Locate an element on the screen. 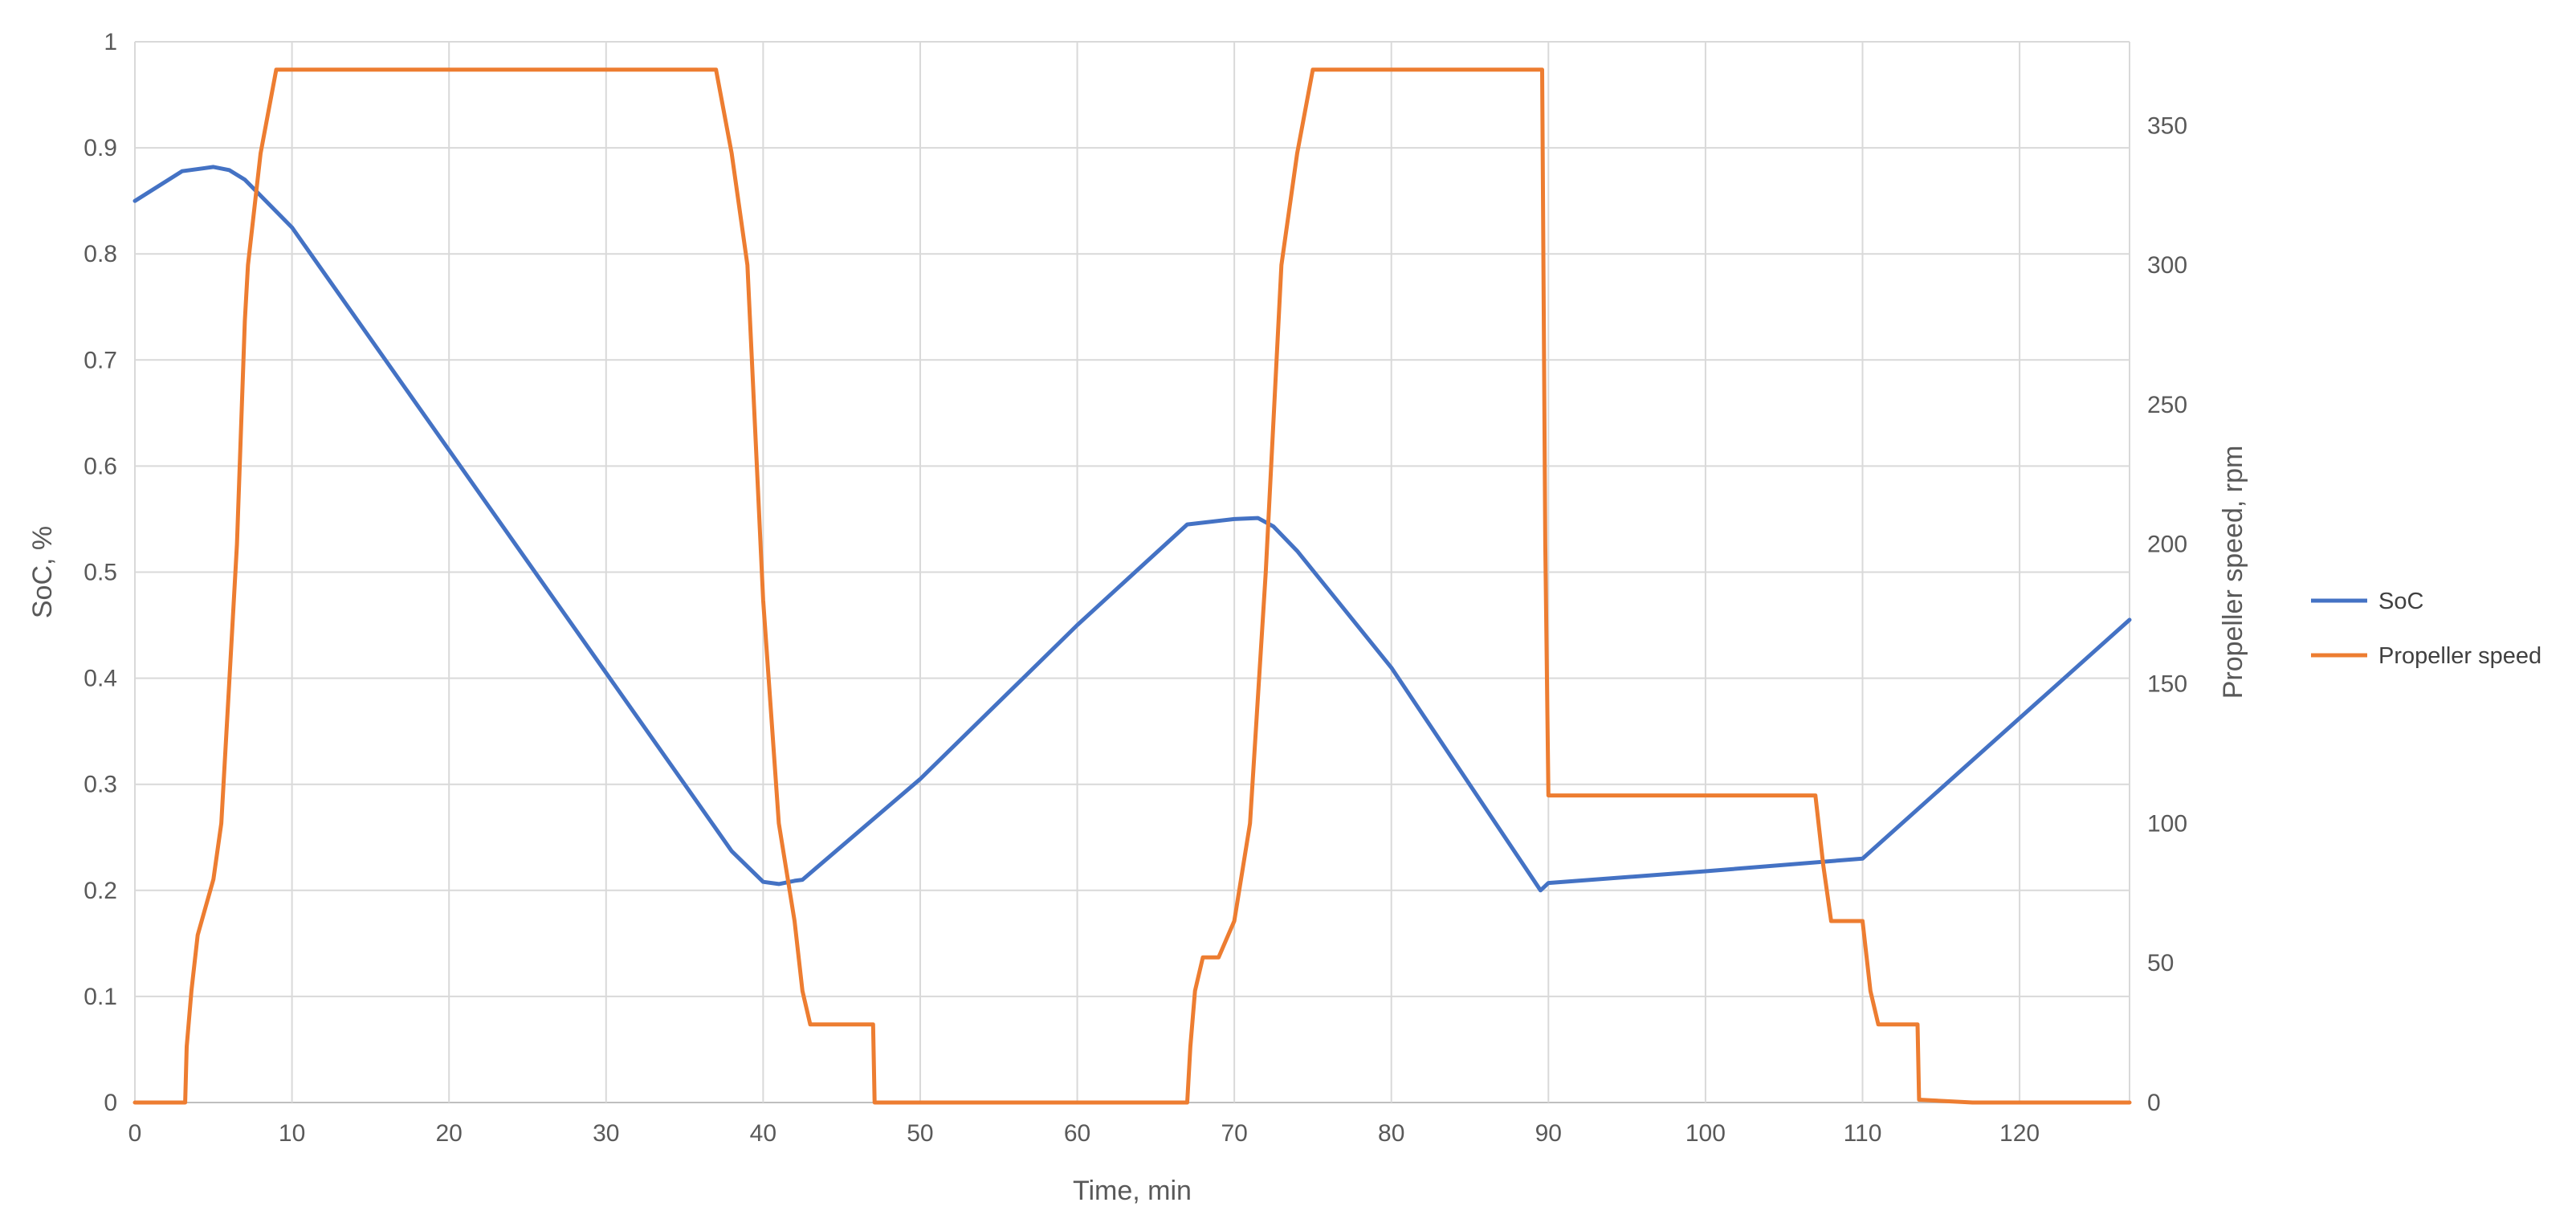 The width and height of the screenshot is (2576, 1231). y-left-tick-label: 0.5 is located at coordinates (100, 573).